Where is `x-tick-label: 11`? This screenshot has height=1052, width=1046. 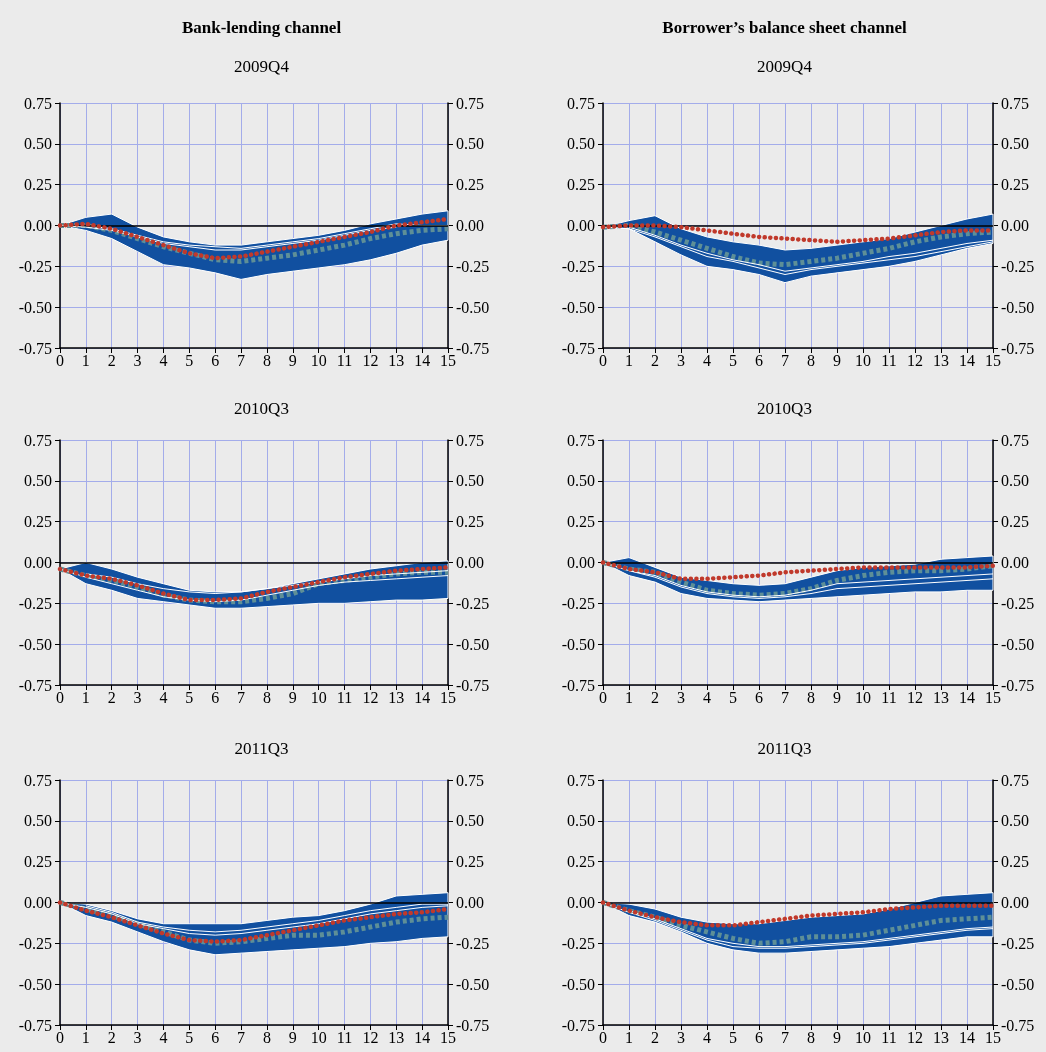 x-tick-label: 11 is located at coordinates (889, 1037).